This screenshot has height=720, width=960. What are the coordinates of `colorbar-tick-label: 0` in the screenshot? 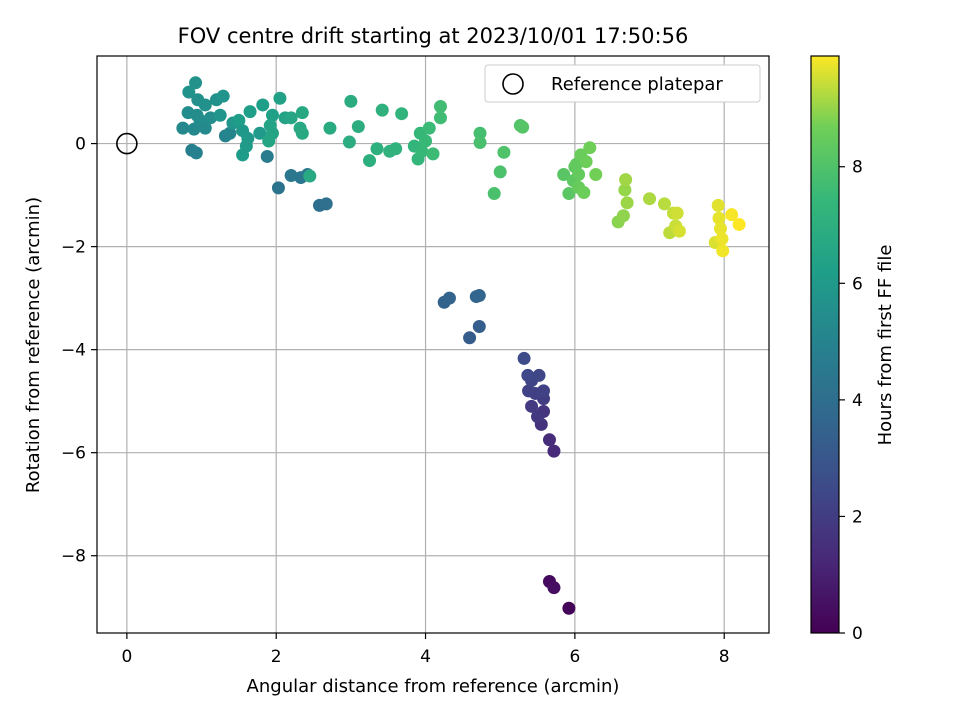 It's located at (857, 634).